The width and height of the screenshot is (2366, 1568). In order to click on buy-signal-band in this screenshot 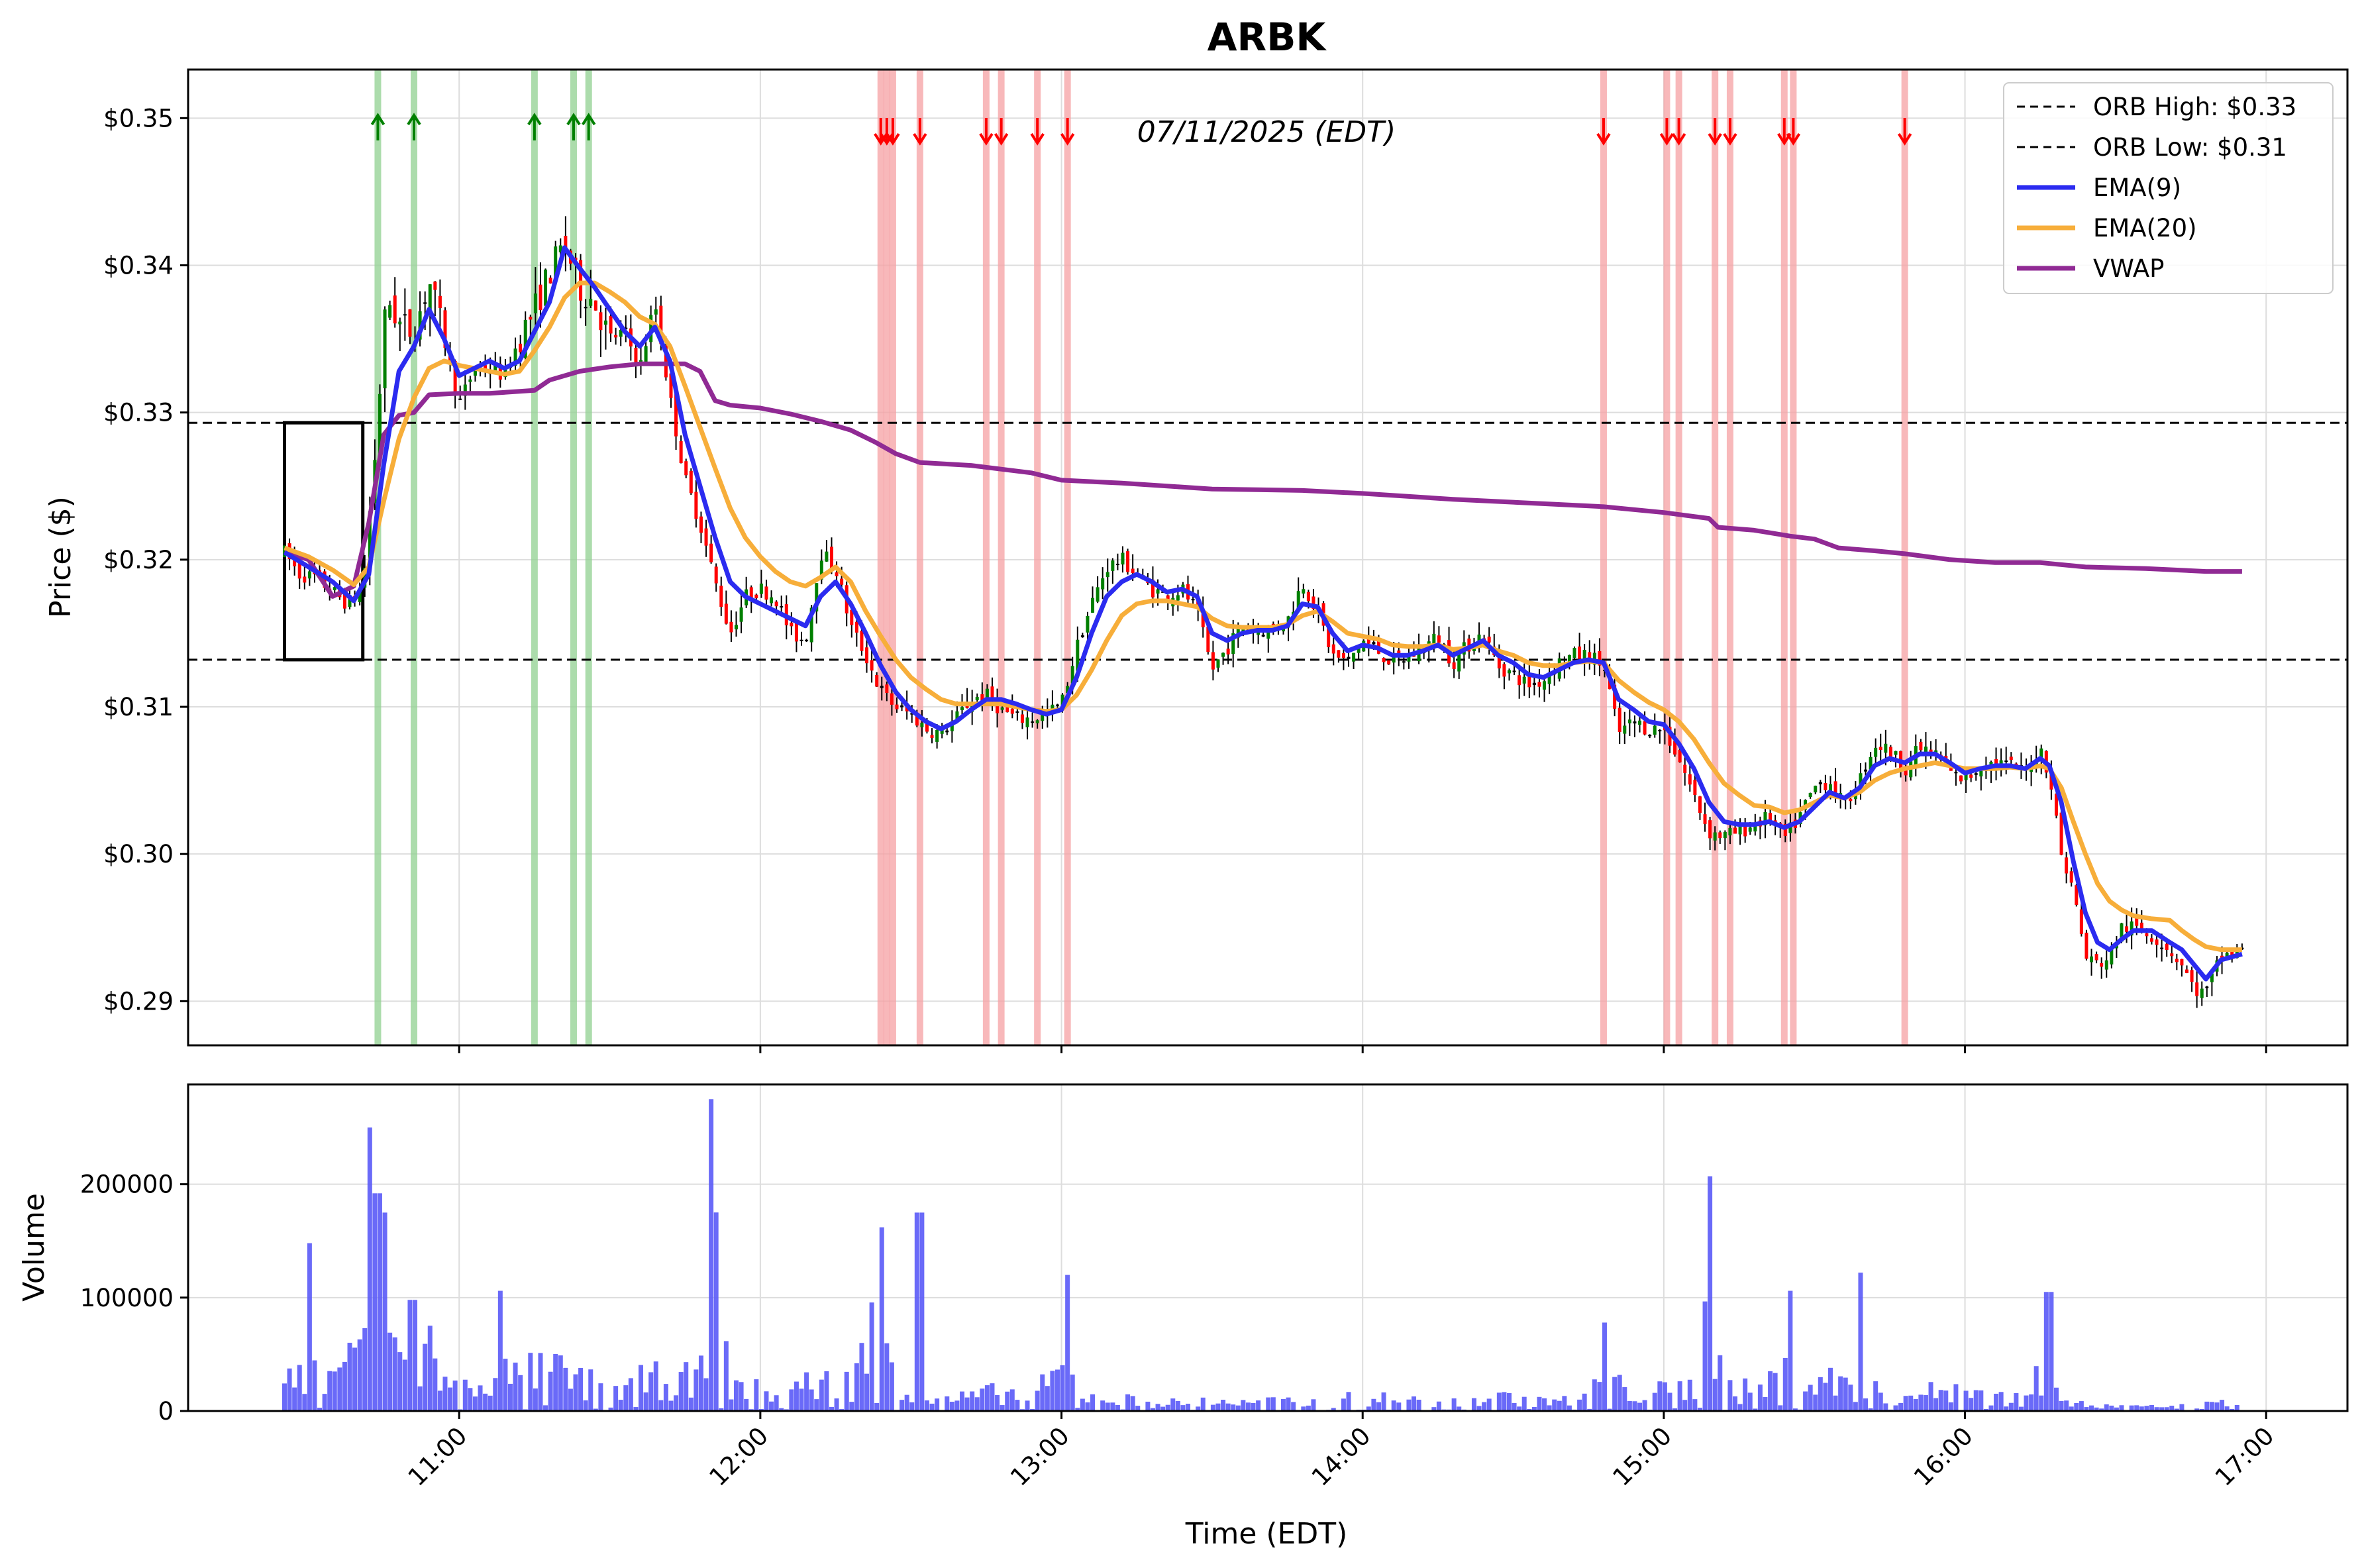, I will do `click(573, 557)`.